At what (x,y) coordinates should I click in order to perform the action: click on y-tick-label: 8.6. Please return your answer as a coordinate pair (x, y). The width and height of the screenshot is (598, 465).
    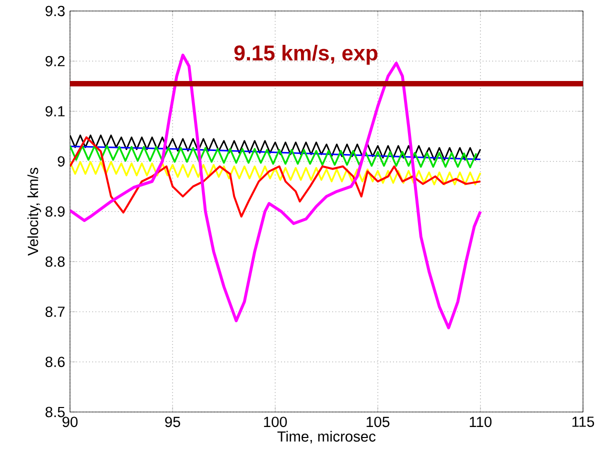
    Looking at the image, I should click on (55, 362).